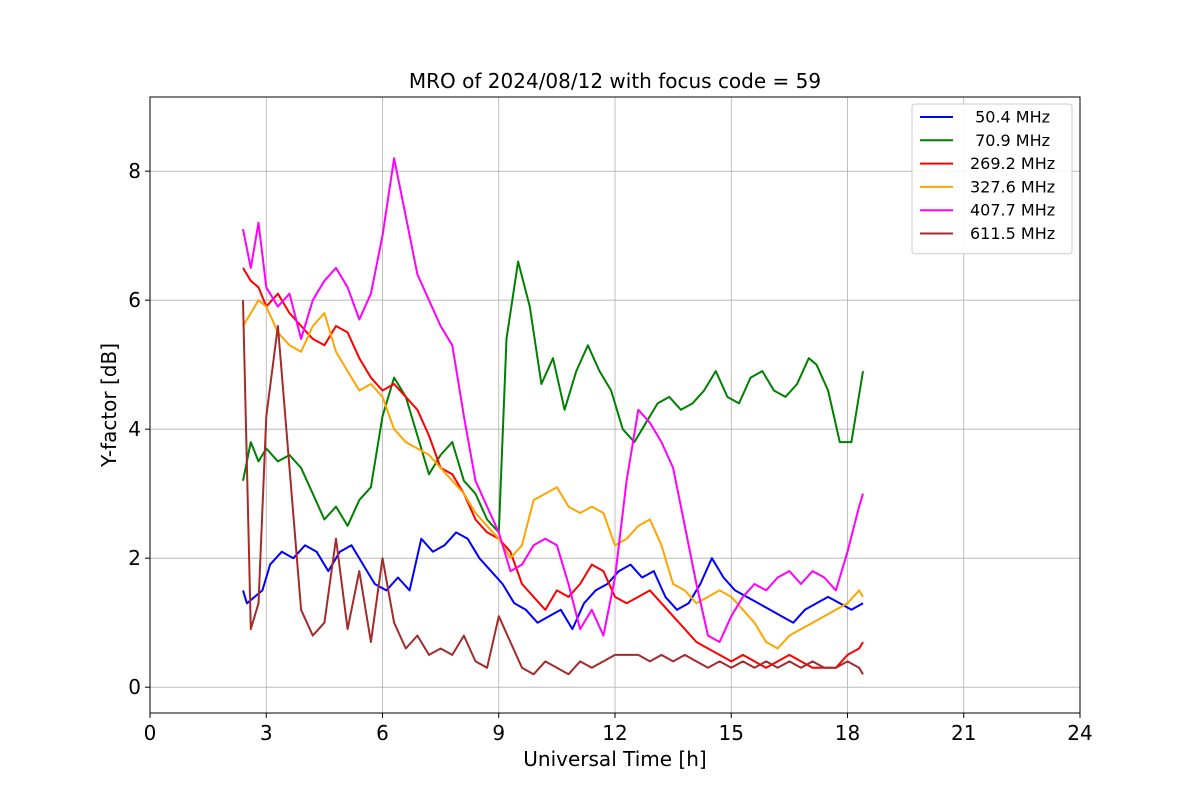 The image size is (1200, 800). I want to click on x-axis-label: Universal Time [h], so click(614, 759).